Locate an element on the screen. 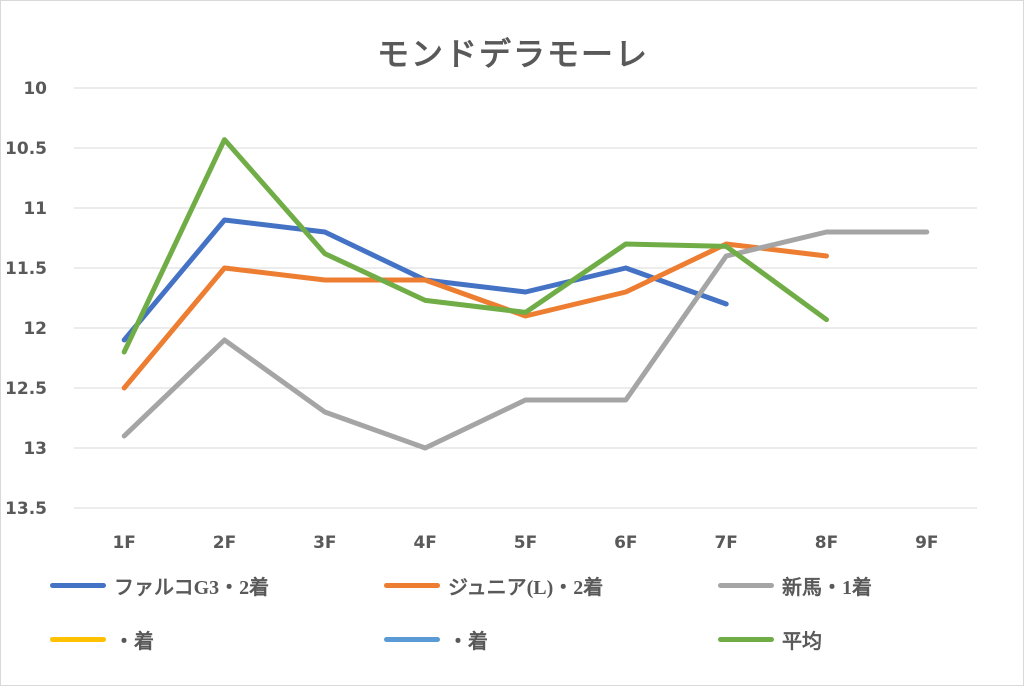 The image size is (1024, 686). y-tick-label: 12 is located at coordinates (35, 329).